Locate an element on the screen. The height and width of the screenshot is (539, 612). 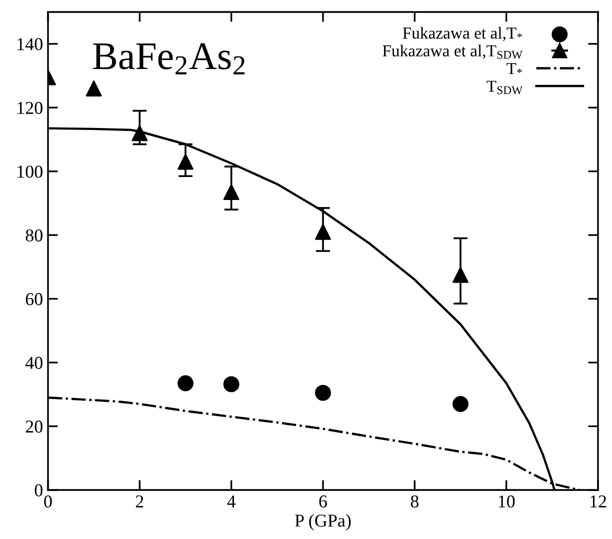
legend-label: T$_{SDW}$ is located at coordinates (504, 87).